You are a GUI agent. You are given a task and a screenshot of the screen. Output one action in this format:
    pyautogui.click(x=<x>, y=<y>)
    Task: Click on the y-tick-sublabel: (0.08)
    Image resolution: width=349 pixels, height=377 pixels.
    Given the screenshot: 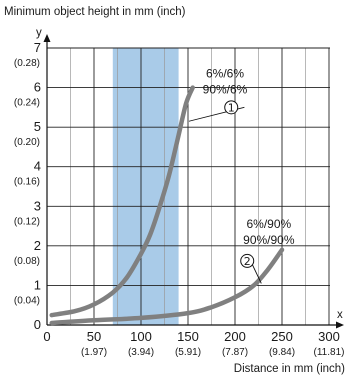 What is the action you would take?
    pyautogui.click(x=27, y=261)
    